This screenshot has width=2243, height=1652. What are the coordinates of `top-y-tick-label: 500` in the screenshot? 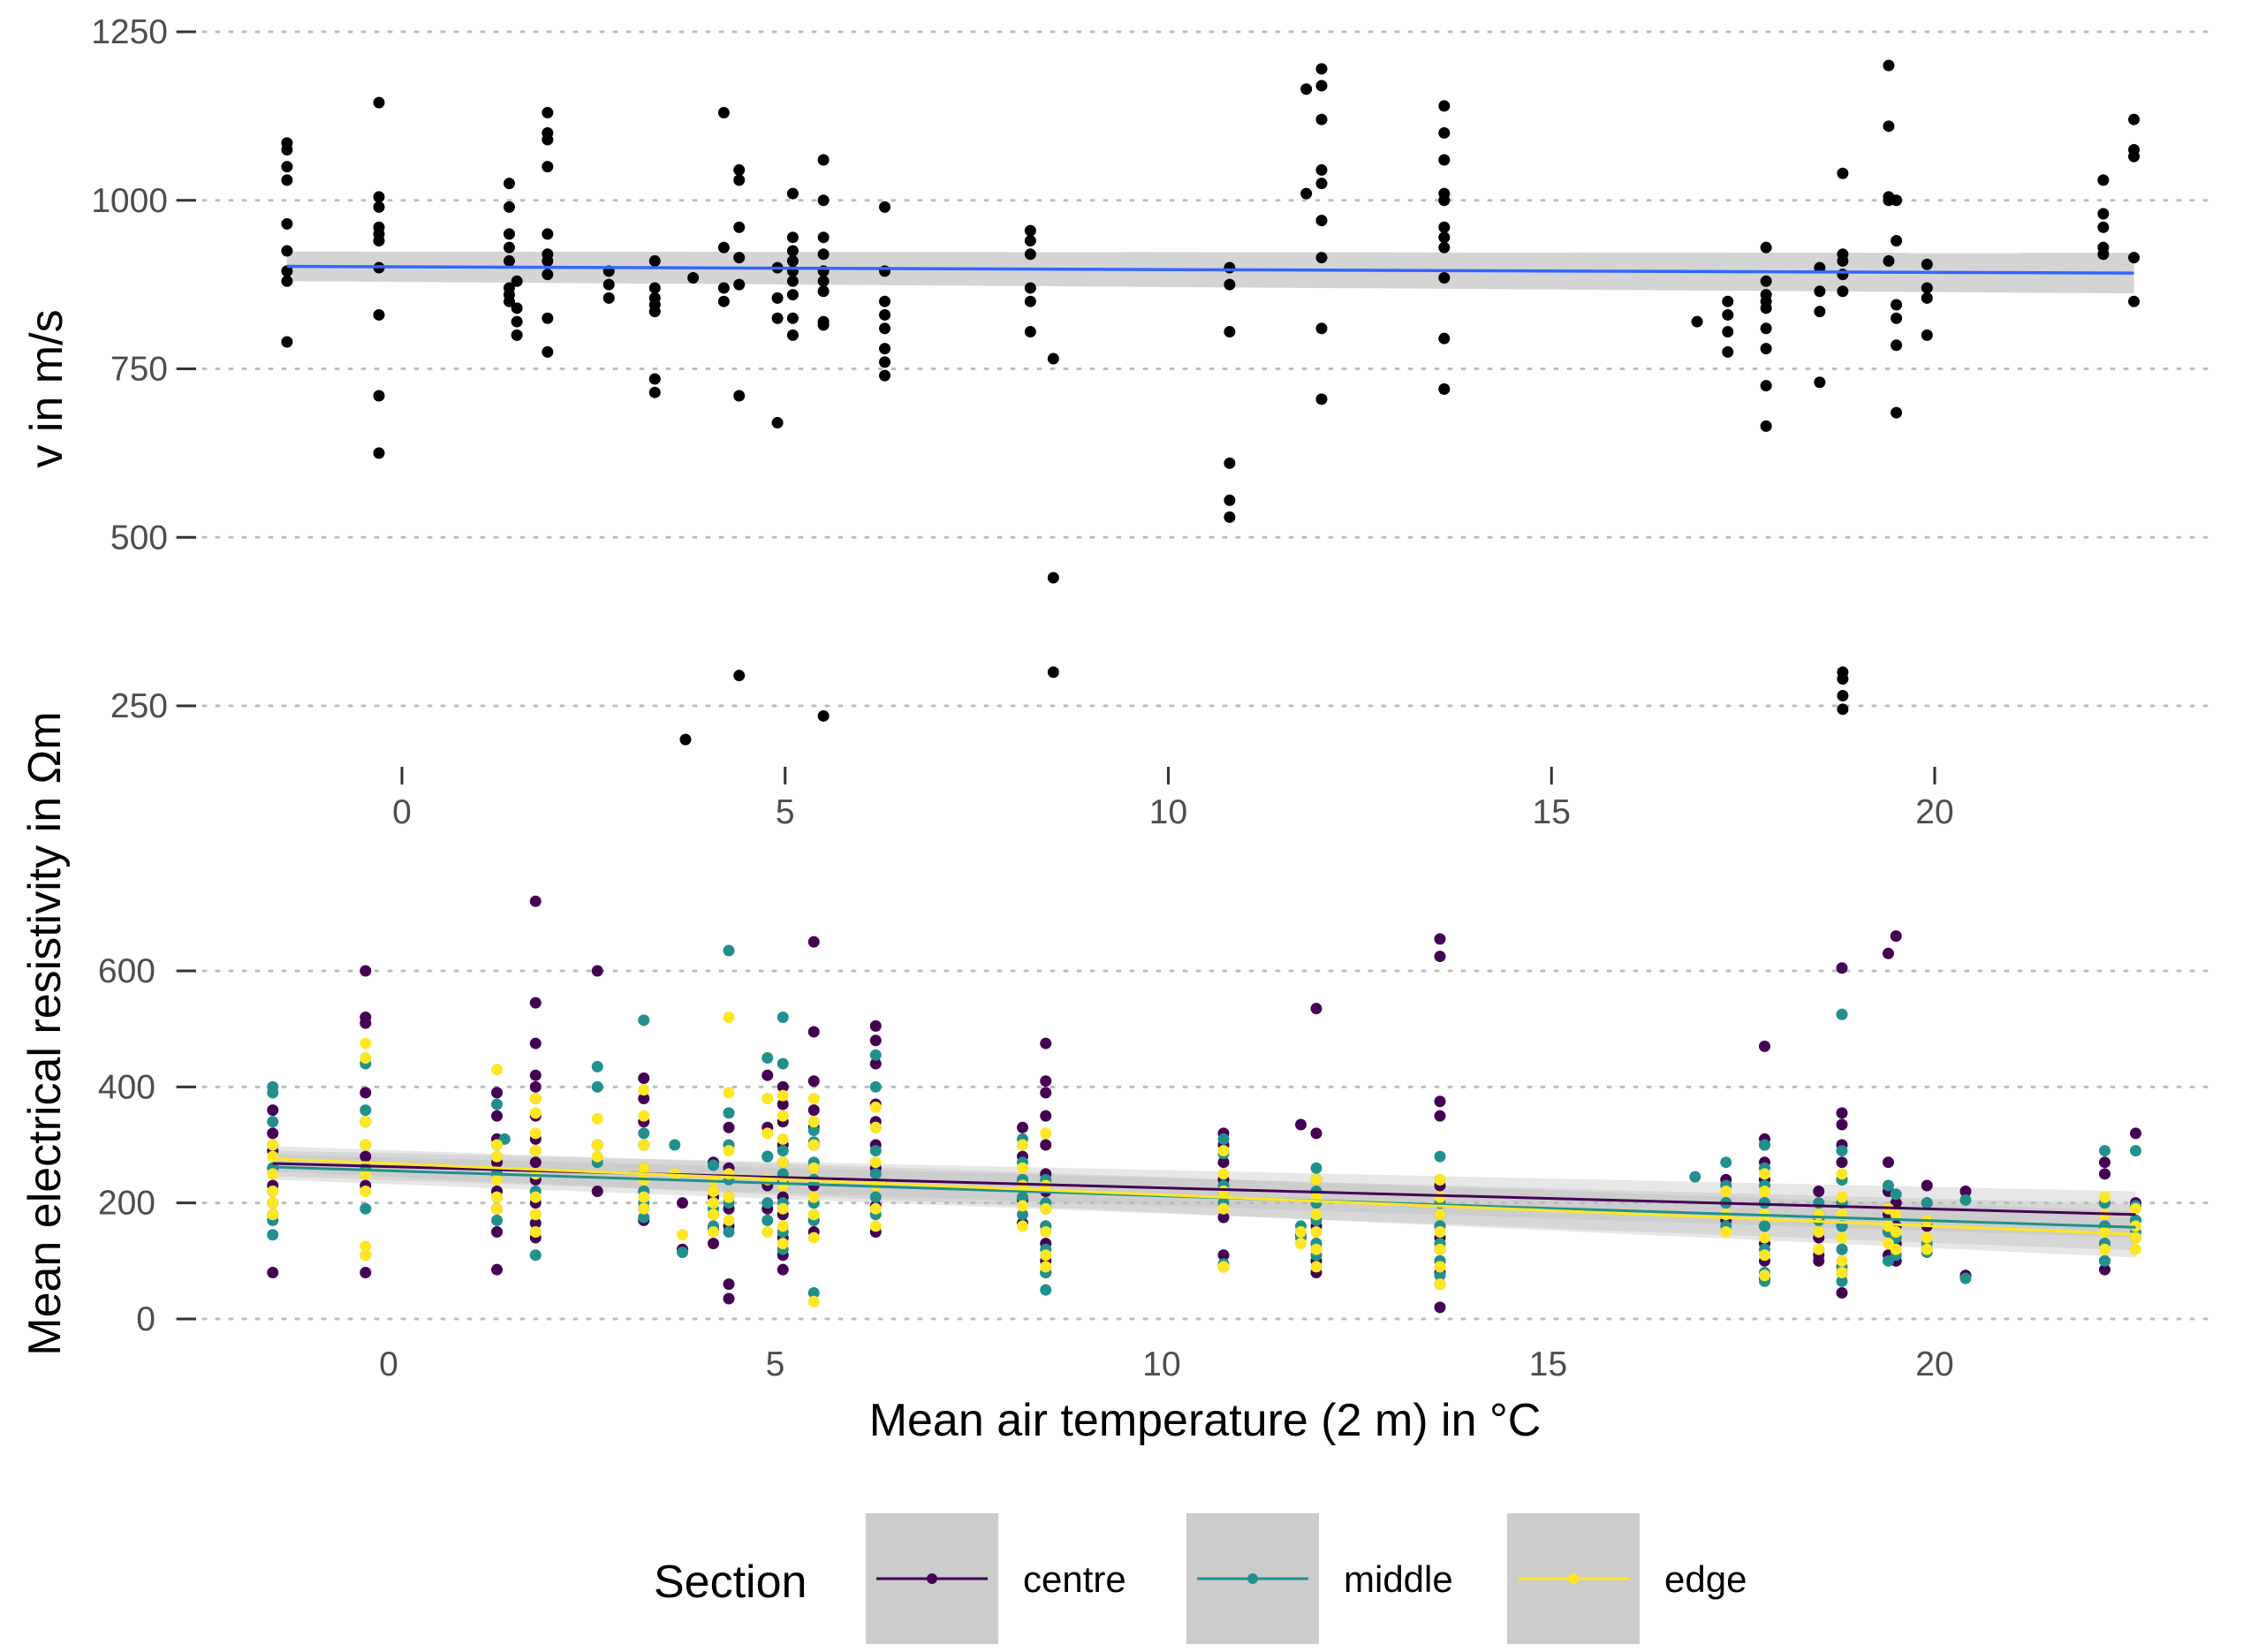 It's located at (139, 538).